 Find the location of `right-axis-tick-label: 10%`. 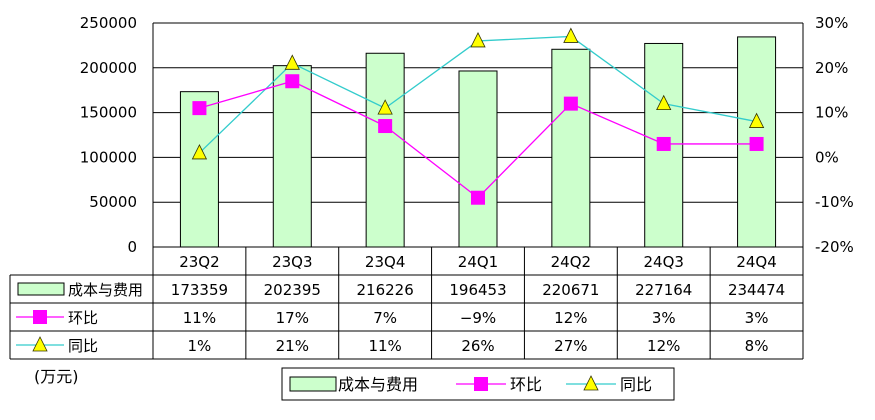

right-axis-tick-label: 10% is located at coordinates (831, 113).